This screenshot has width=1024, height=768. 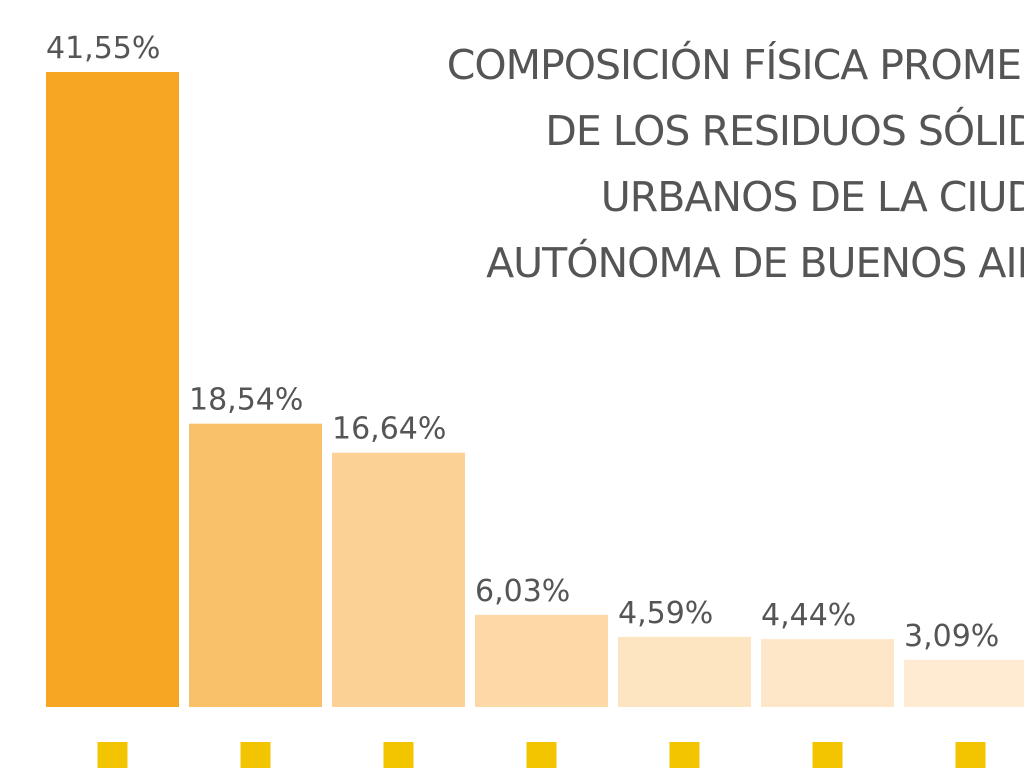 What do you see at coordinates (784, 131) in the screenshot?
I see `chart-title-line: DE LOS RESIDUOS SÓLIDOS` at bounding box center [784, 131].